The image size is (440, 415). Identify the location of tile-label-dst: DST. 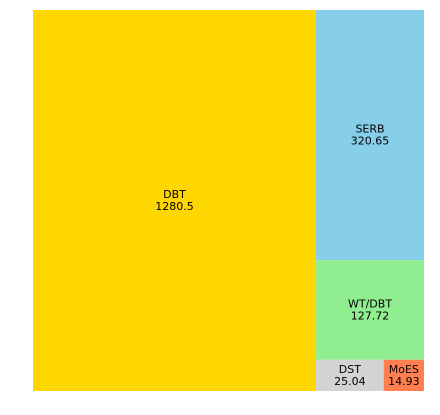
(350, 369).